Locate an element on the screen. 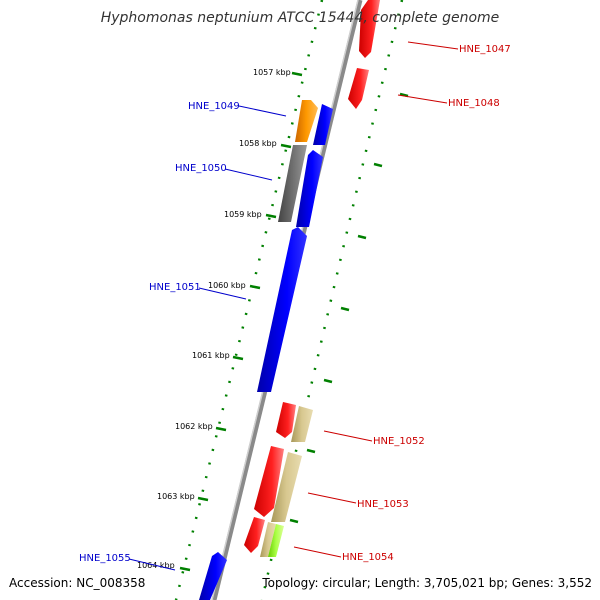 The height and width of the screenshot is (600, 600). kbp-label-1063: 1063 kbp is located at coordinates (176, 496).